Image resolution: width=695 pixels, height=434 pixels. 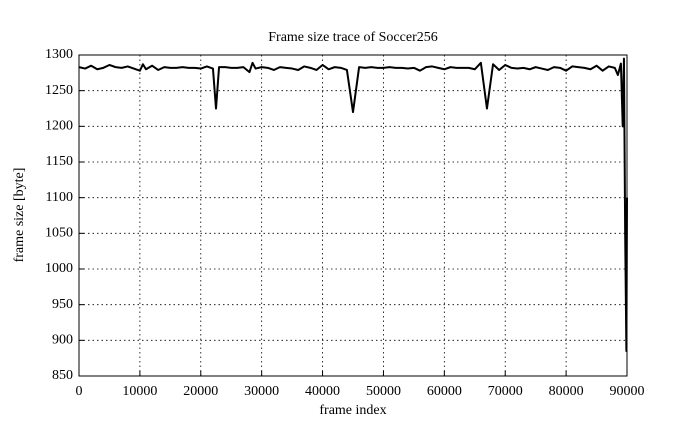 I want to click on x-tick-label: 80000, so click(x=566, y=391).